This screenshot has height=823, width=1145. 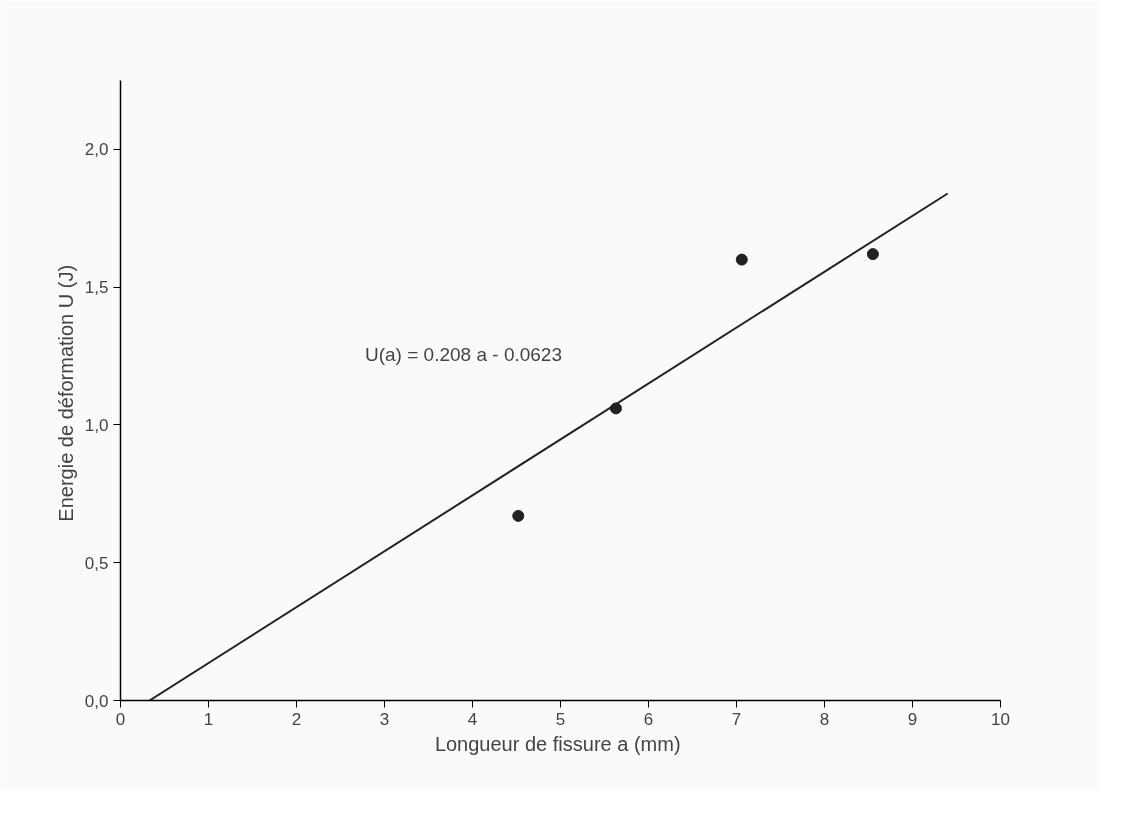 I want to click on x-tick-label: 10, so click(x=1000, y=719).